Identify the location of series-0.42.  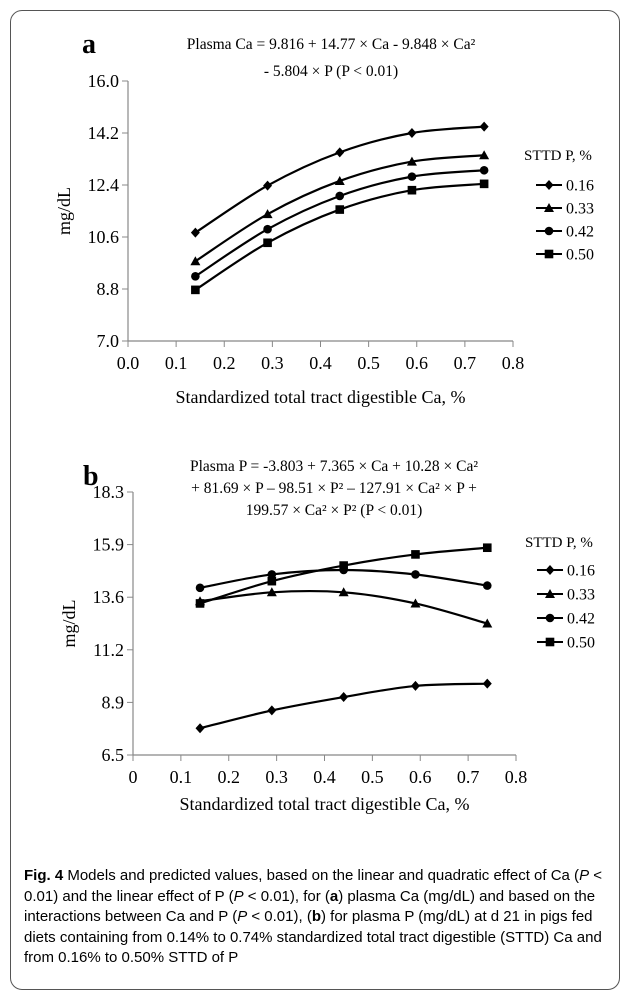
(343, 579).